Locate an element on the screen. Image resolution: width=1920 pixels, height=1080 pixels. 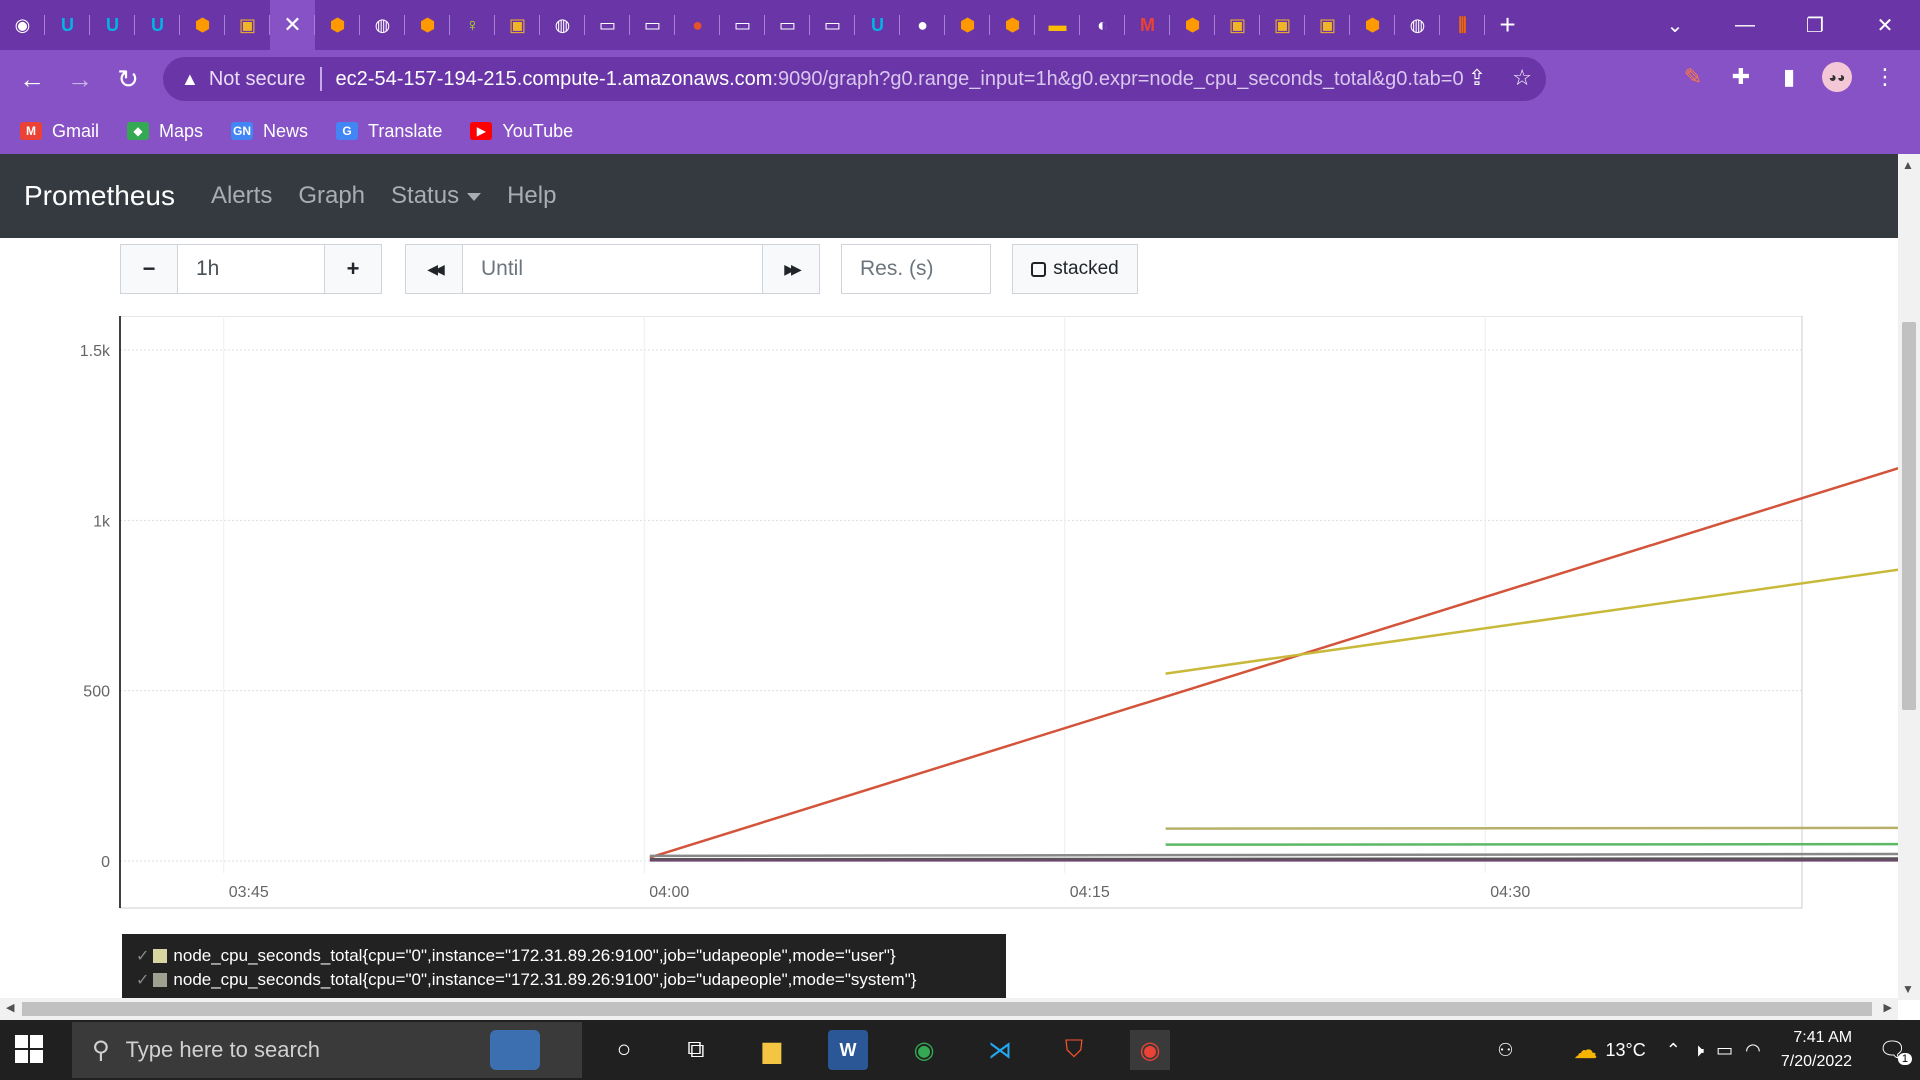
browser-tab: ◐ is located at coordinates (1102, 25).